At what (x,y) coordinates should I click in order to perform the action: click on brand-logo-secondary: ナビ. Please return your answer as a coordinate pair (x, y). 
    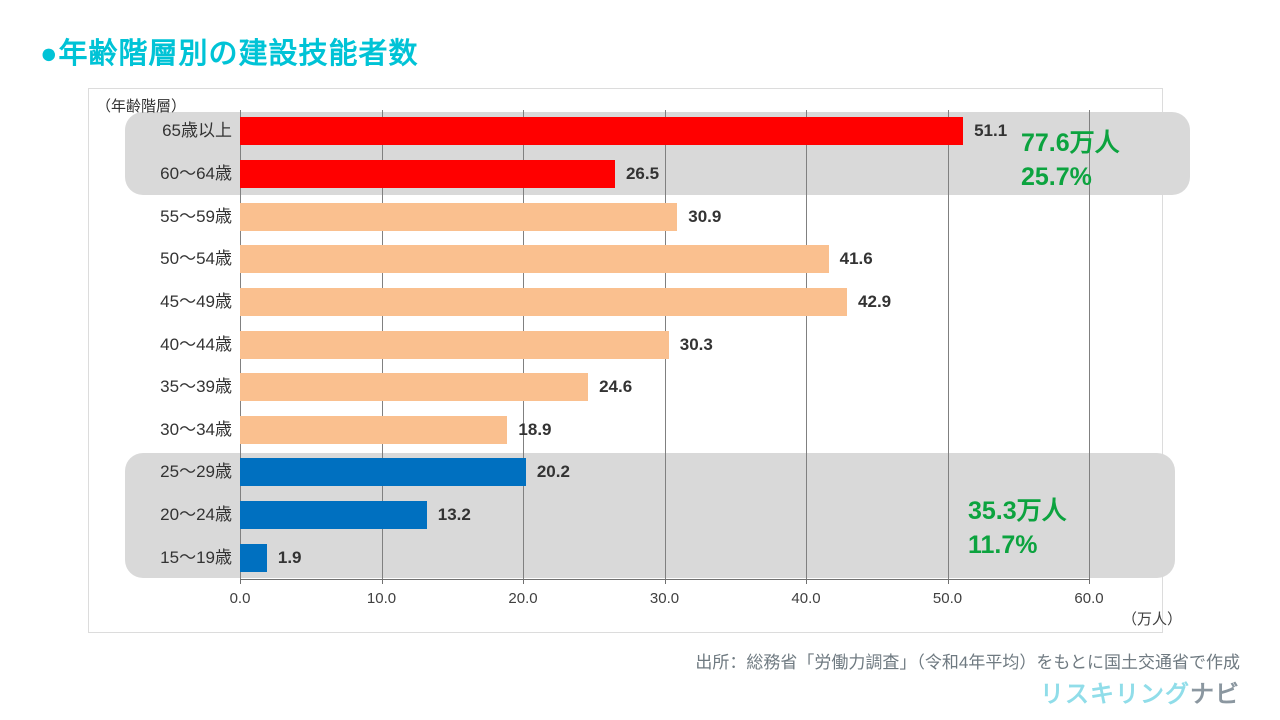
    Looking at the image, I should click on (1215, 694).